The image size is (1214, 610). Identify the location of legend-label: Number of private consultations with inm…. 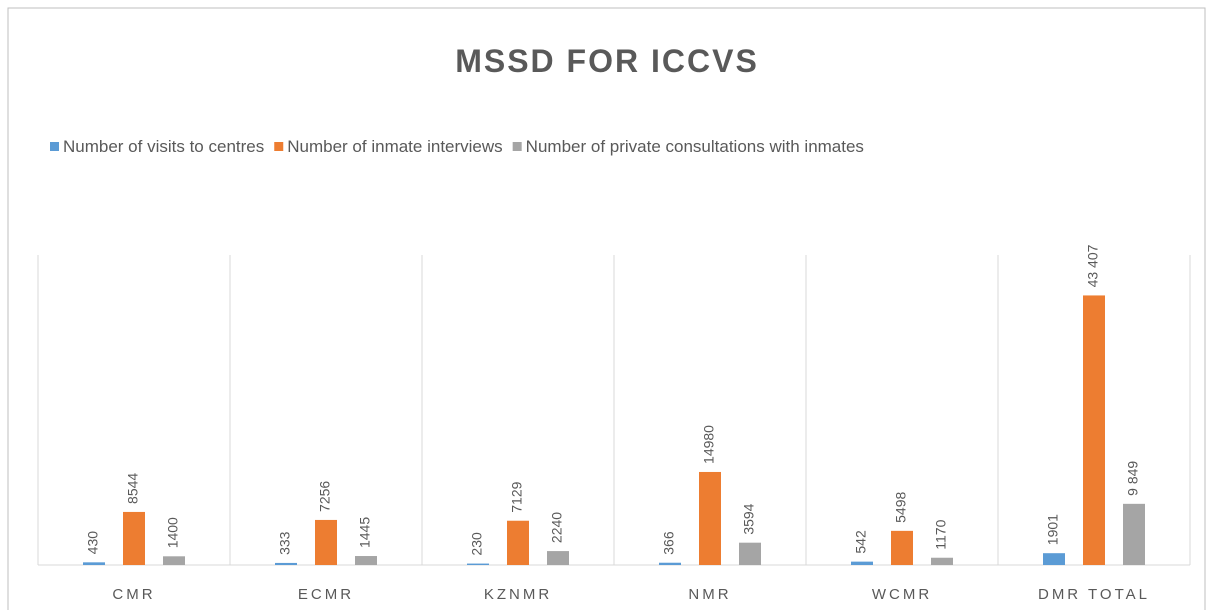
(695, 146).